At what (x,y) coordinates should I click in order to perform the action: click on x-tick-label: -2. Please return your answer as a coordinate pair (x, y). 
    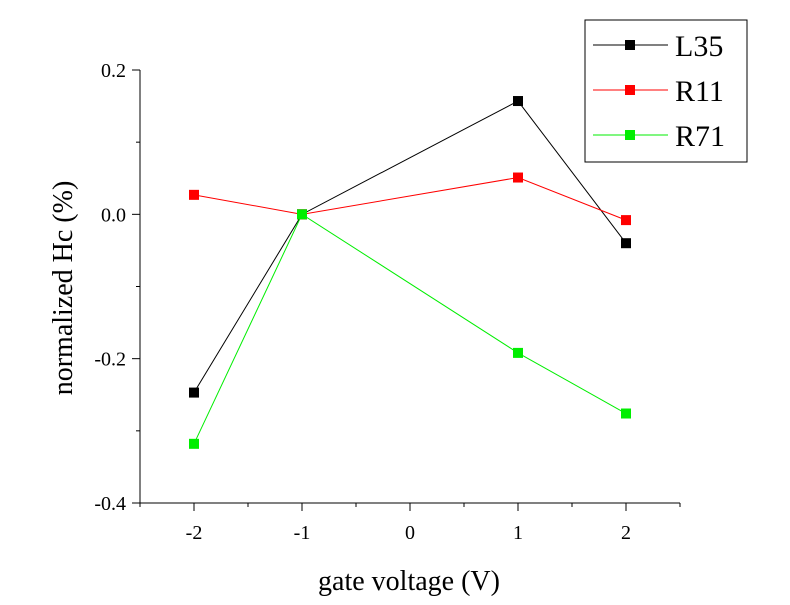
    Looking at the image, I should click on (194, 533).